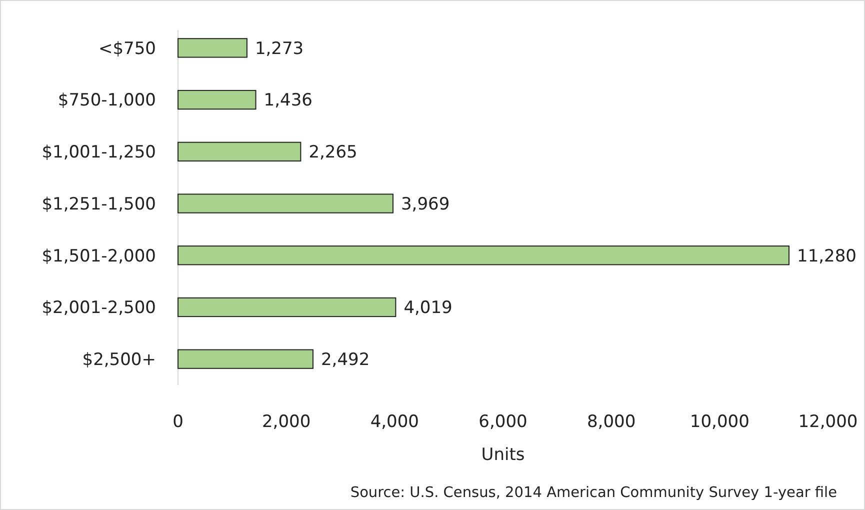 The height and width of the screenshot is (510, 865). What do you see at coordinates (333, 152) in the screenshot?
I see `data-label: 2,265` at bounding box center [333, 152].